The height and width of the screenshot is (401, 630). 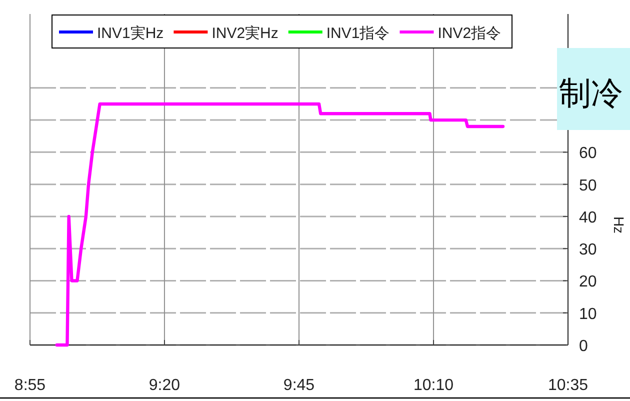 I want to click on x-tick-label: 9:20, so click(x=164, y=385).